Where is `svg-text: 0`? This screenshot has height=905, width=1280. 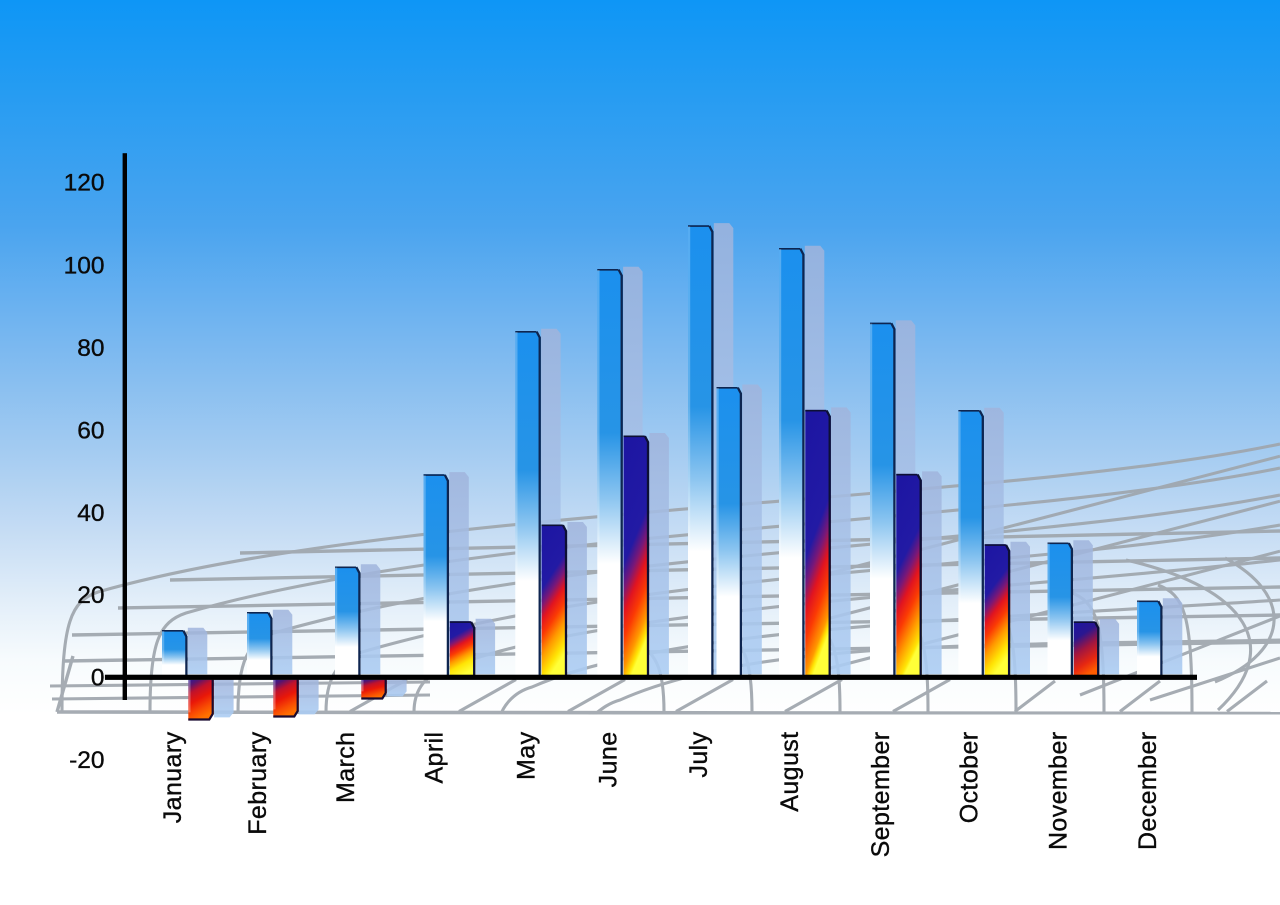
svg-text: 0 is located at coordinates (98, 678).